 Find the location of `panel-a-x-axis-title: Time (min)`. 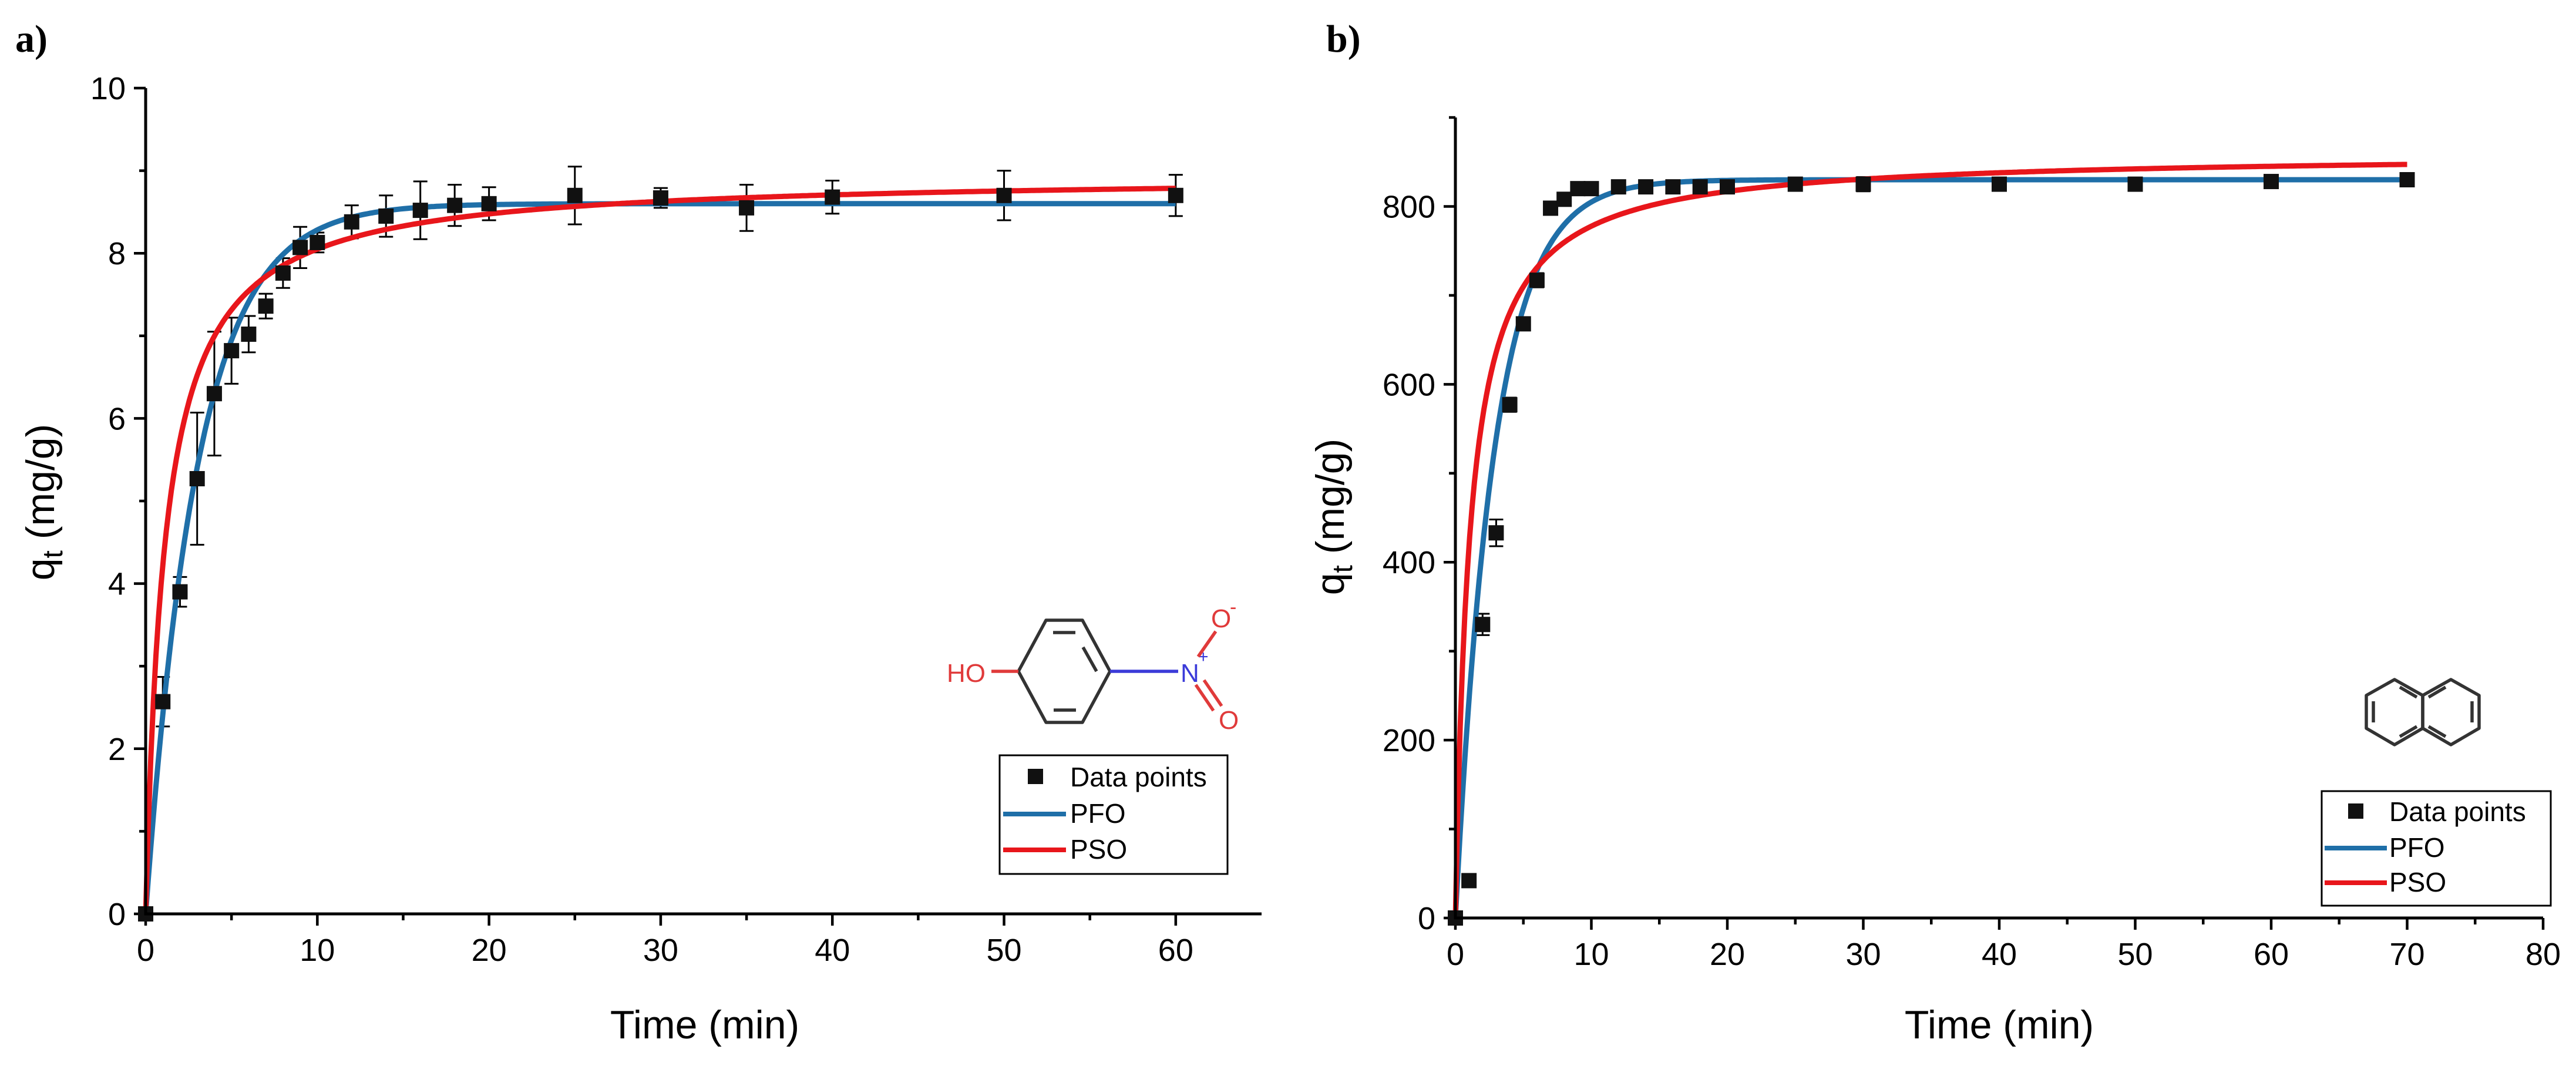

panel-a-x-axis-title: Time (min) is located at coordinates (704, 1025).